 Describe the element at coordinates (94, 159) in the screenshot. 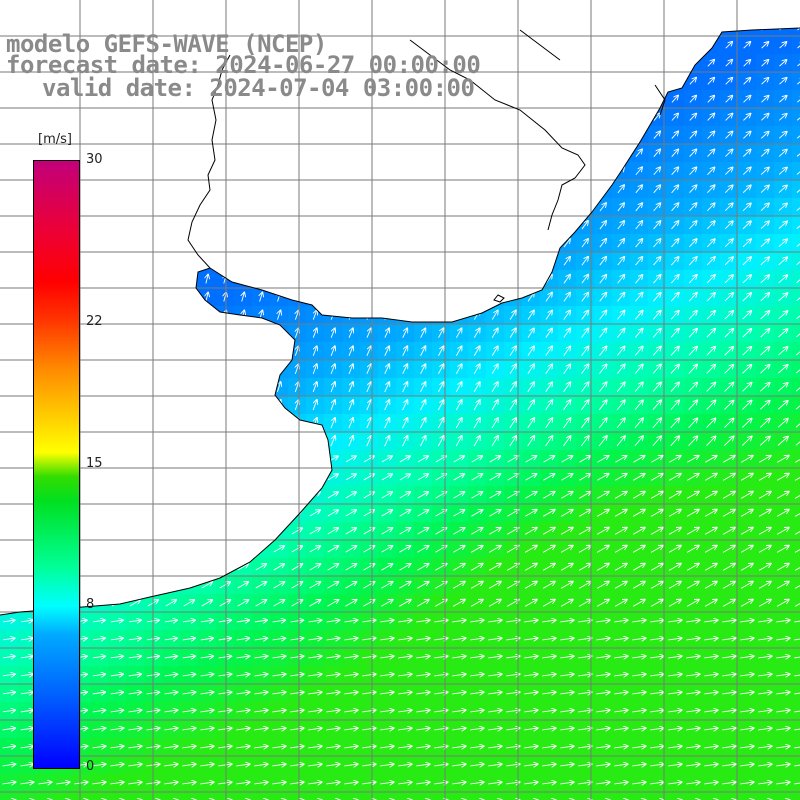

I see `colorbar-tick-label: 30` at that location.